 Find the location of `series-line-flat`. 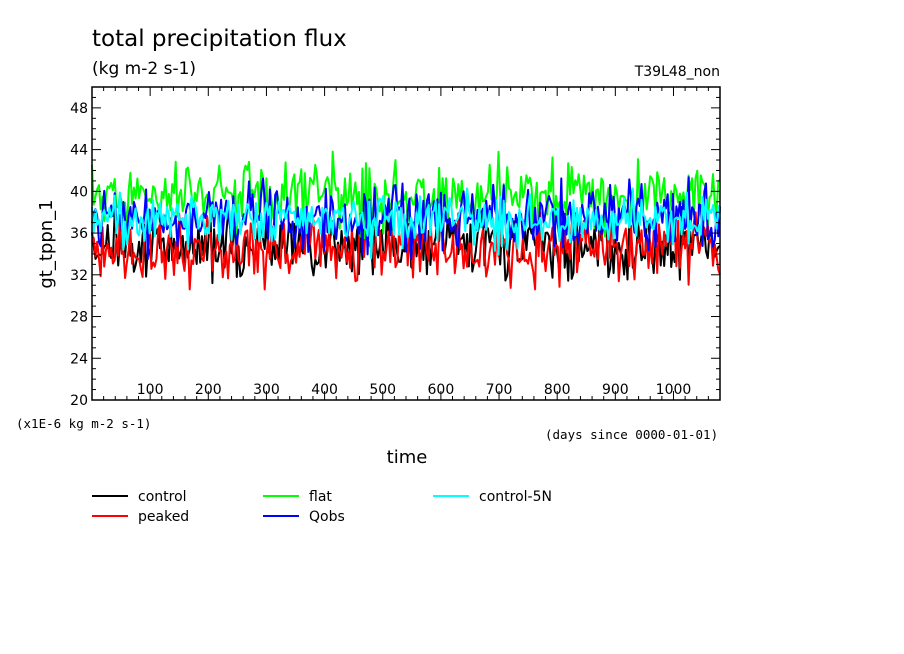

series-line-flat is located at coordinates (406, 195).